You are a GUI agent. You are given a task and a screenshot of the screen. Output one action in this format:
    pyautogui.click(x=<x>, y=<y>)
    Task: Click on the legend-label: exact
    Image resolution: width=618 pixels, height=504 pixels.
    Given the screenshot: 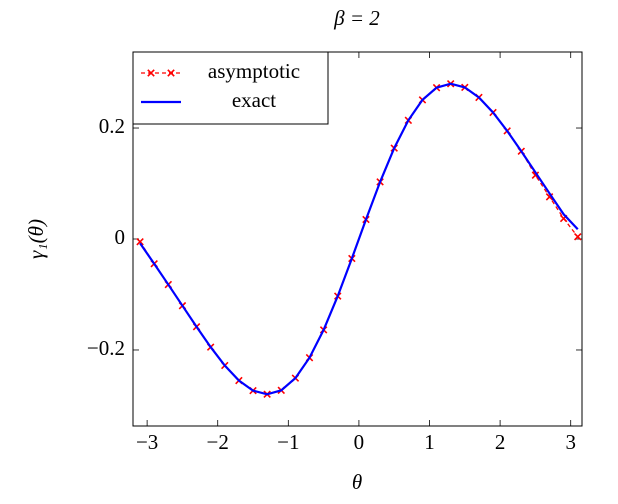 What is the action you would take?
    pyautogui.click(x=254, y=100)
    